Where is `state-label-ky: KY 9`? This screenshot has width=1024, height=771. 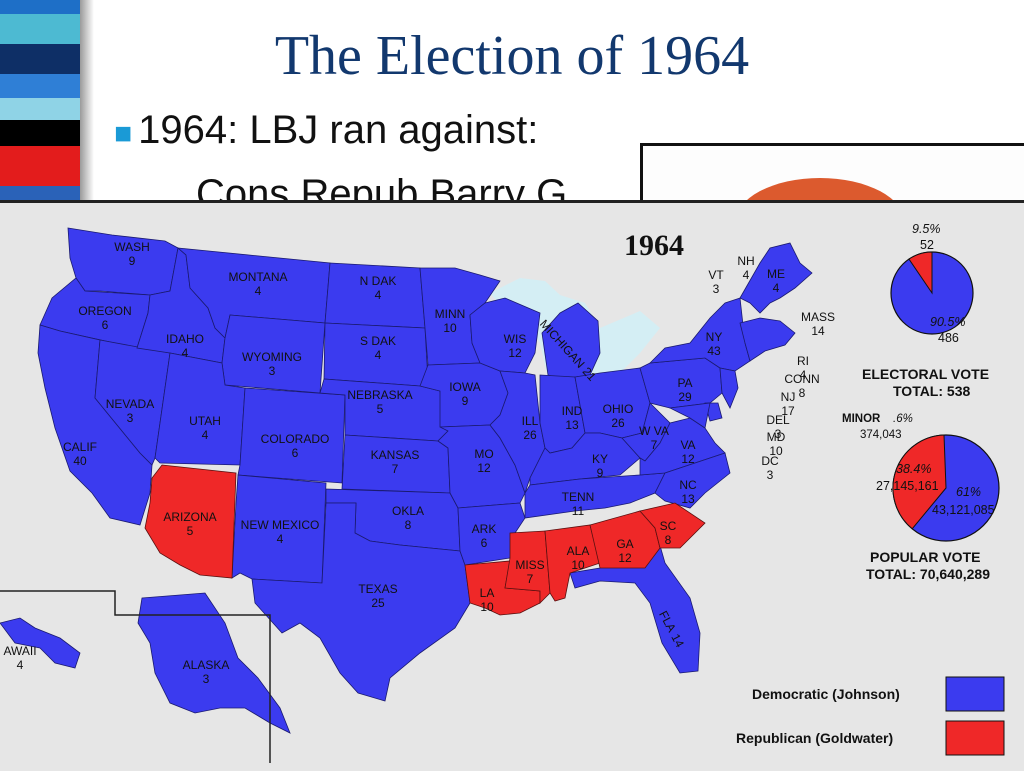
state-label-ky: KY 9 is located at coordinates (600, 466).